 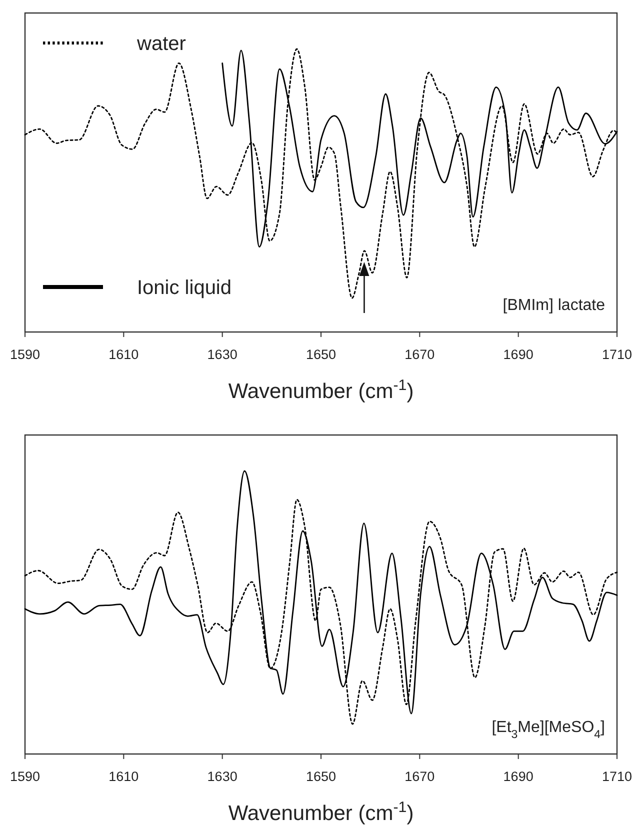 What do you see at coordinates (184, 288) in the screenshot?
I see `legend-label: Ionic liquid` at bounding box center [184, 288].